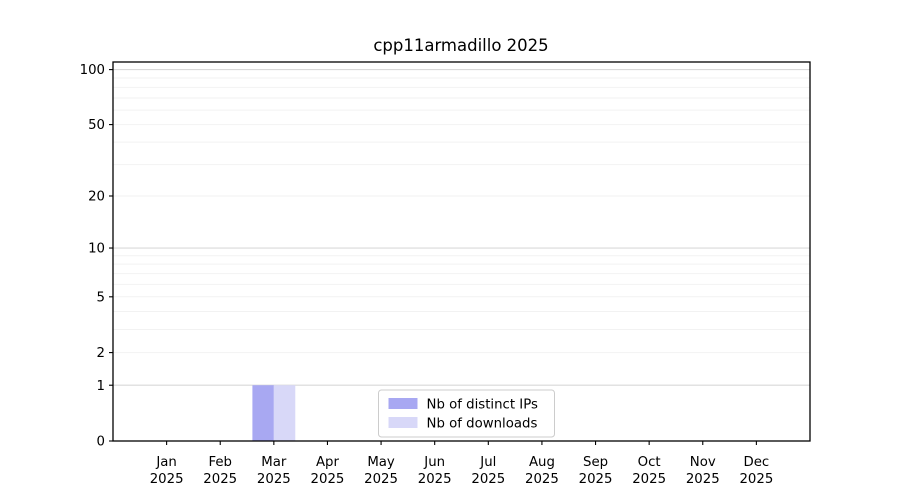 This screenshot has width=900, height=500. I want to click on y-tick-label: 10, so click(96, 249).